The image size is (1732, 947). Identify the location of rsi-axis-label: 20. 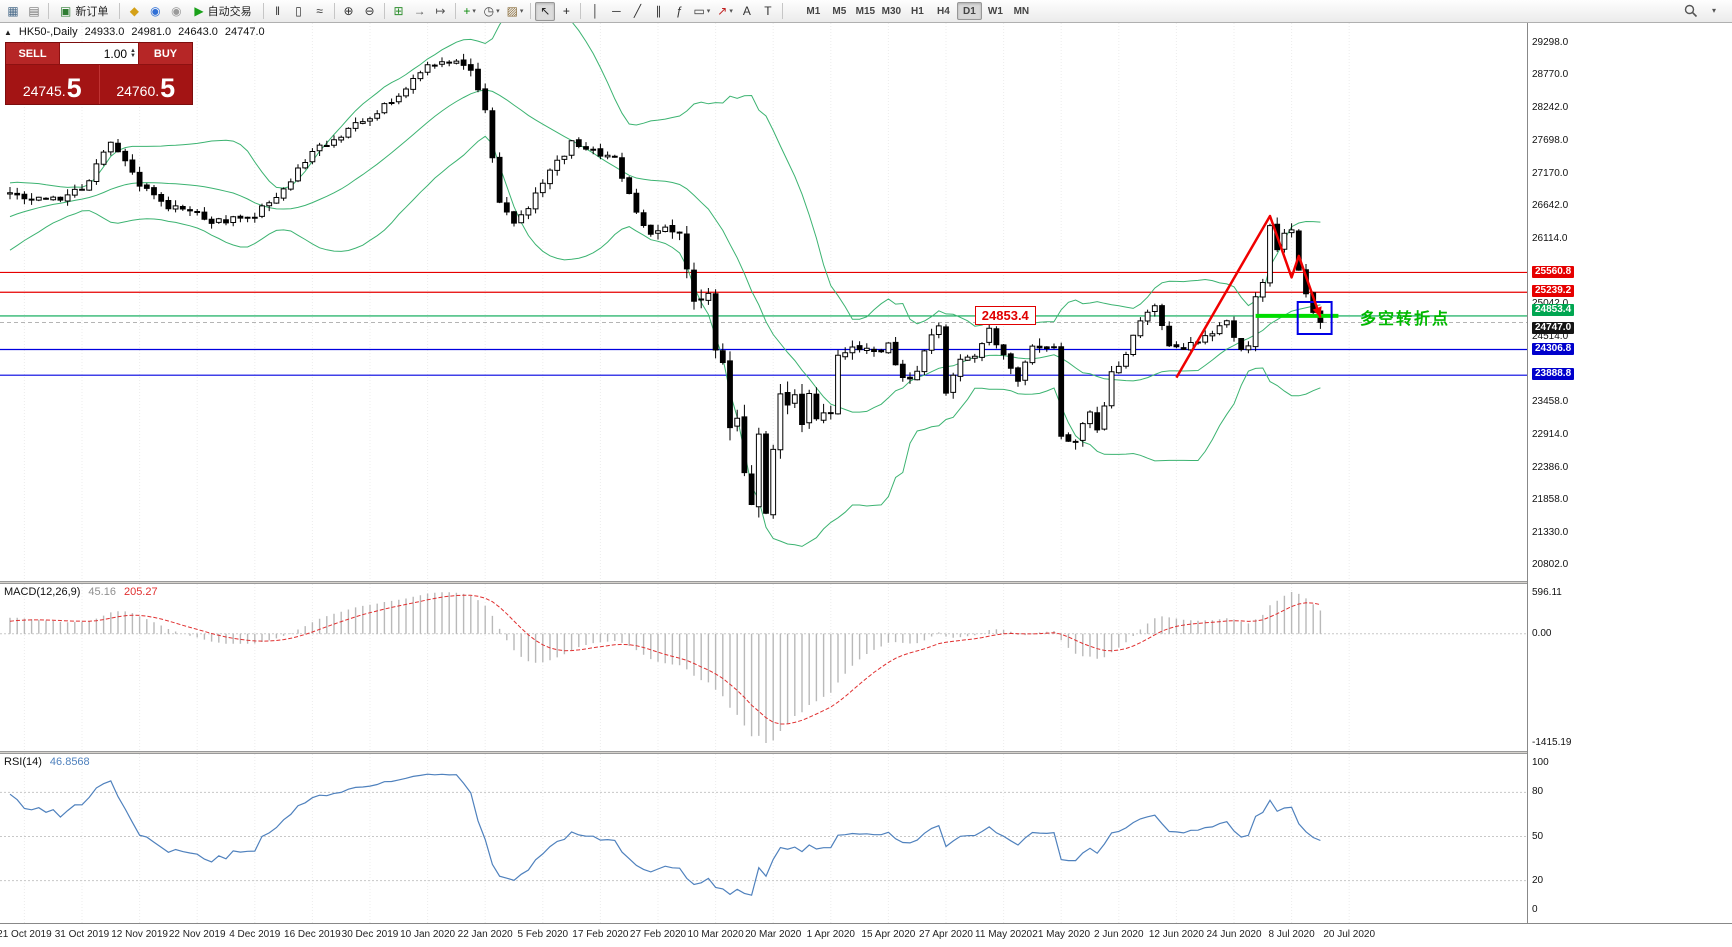
(1538, 880).